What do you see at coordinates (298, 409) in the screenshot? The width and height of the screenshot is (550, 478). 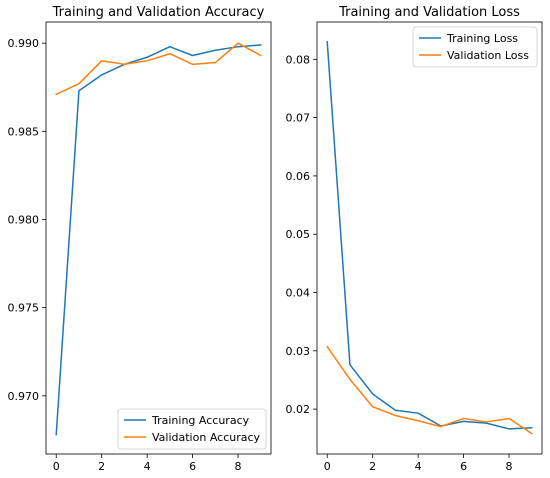 I see `y-tick-label: 0.02` at bounding box center [298, 409].